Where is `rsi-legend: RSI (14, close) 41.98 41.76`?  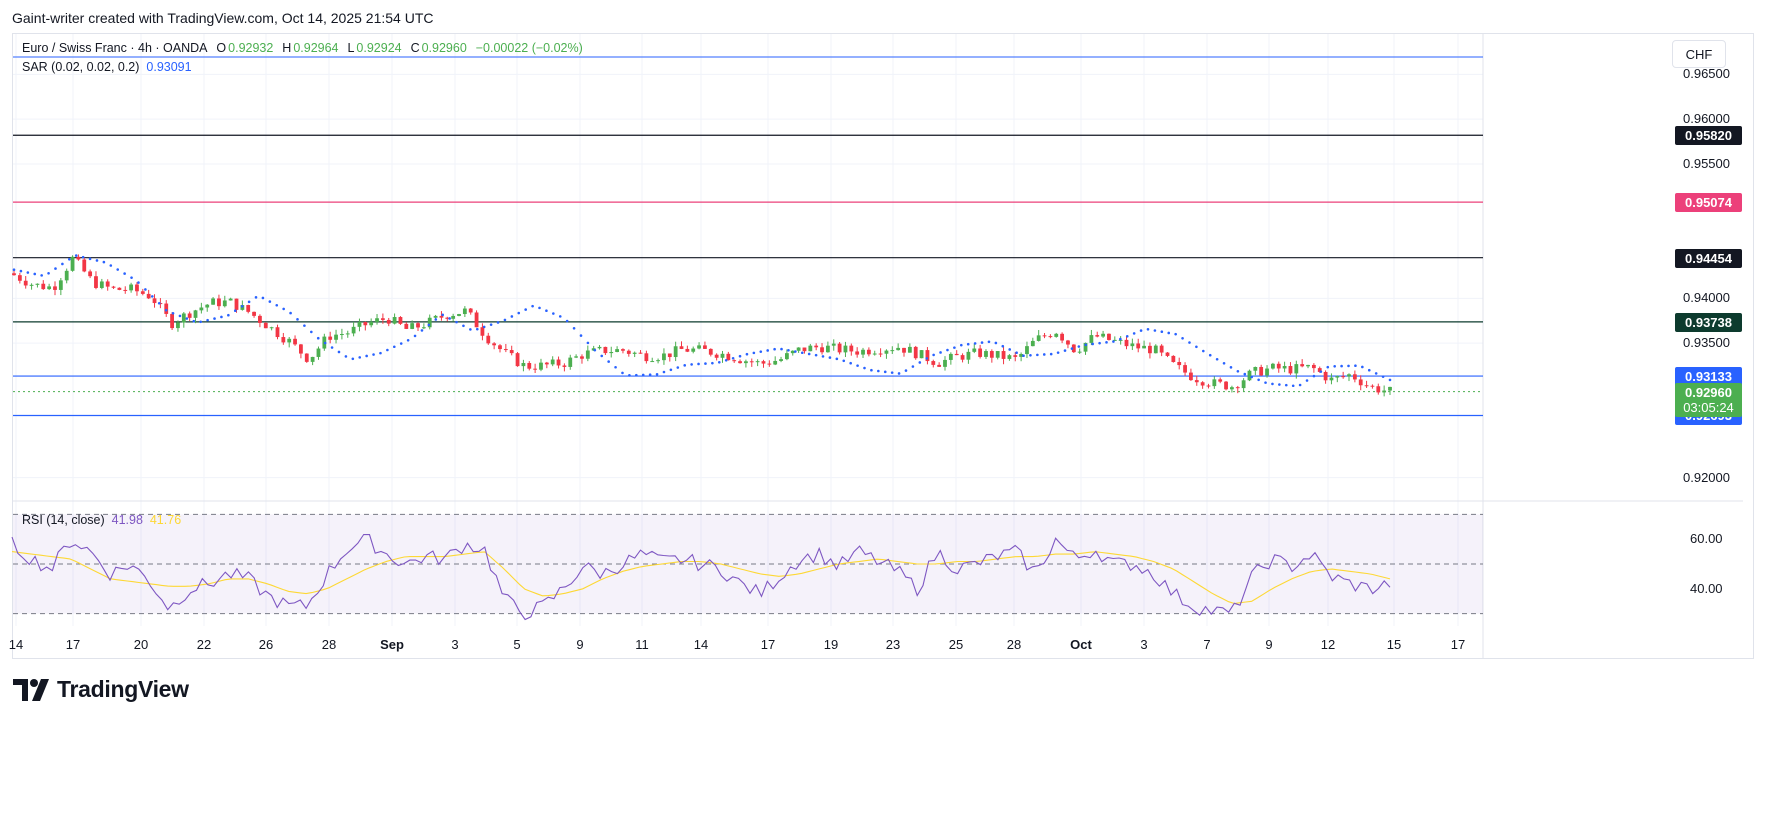
rsi-legend: RSI (14, close) 41.98 41.76 is located at coordinates (101, 520).